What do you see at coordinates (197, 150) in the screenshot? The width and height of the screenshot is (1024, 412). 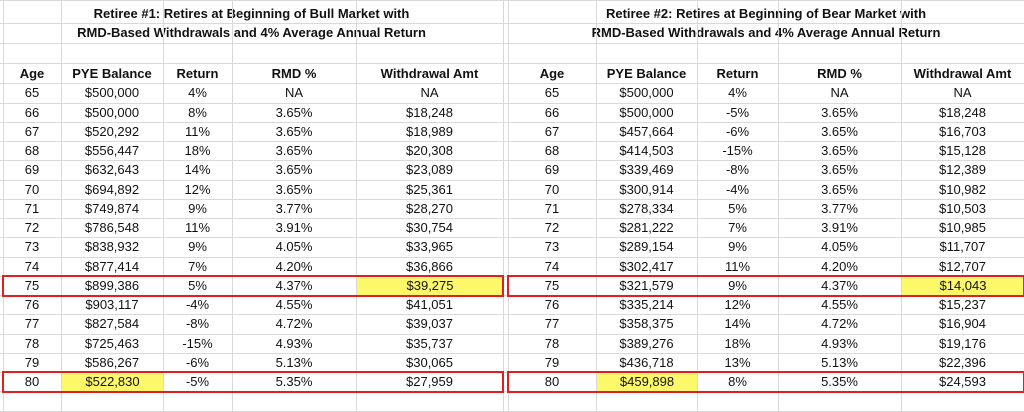 I see `table-1-cell: 18%` at bounding box center [197, 150].